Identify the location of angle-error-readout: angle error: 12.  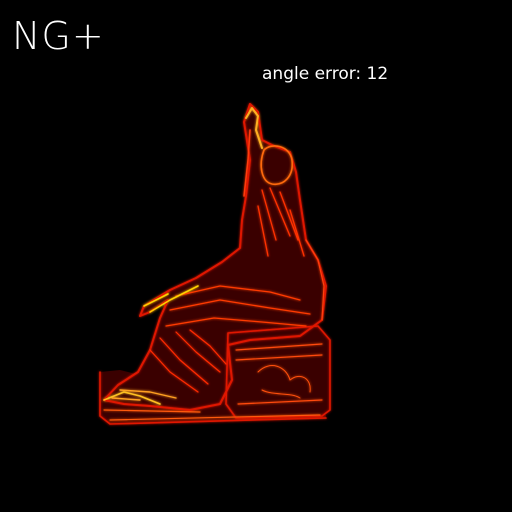
(325, 74).